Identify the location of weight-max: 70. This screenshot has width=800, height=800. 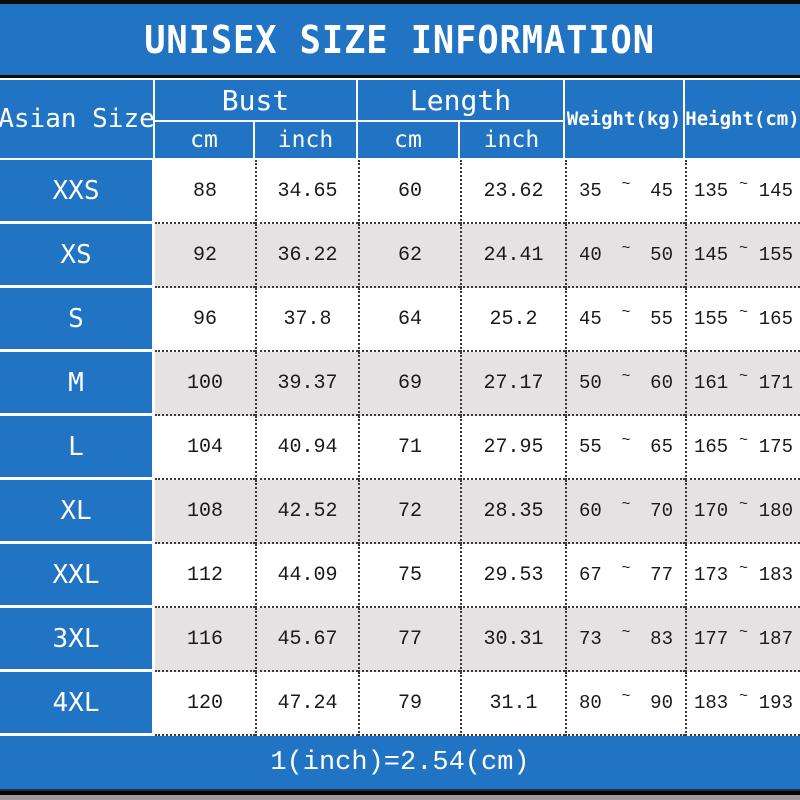
(661, 511).